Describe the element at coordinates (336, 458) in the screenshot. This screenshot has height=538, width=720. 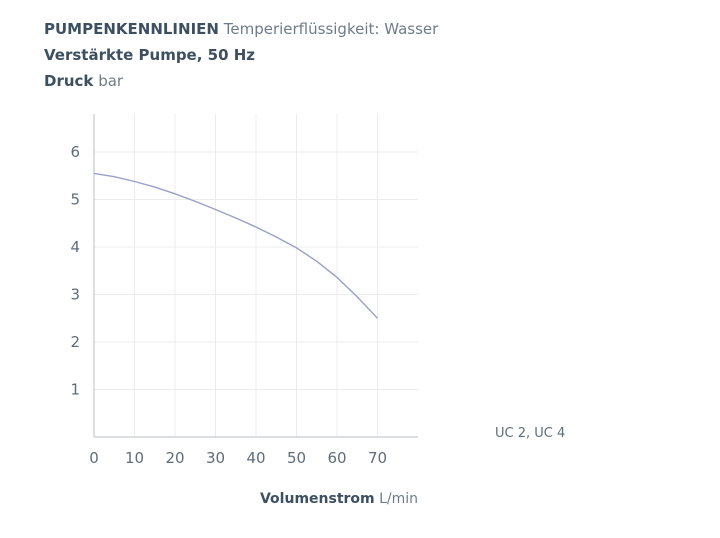
I see `x-tick-label-60: 60` at that location.